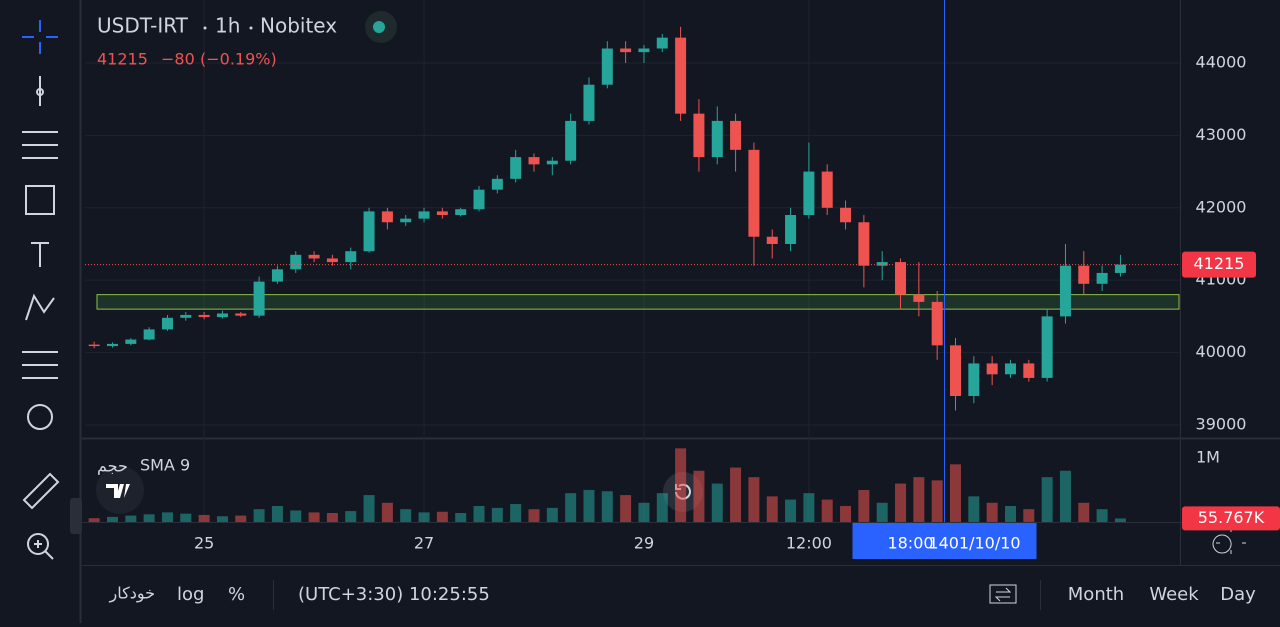  Describe the element at coordinates (76, 516) in the screenshot. I see `collapse-button` at that location.